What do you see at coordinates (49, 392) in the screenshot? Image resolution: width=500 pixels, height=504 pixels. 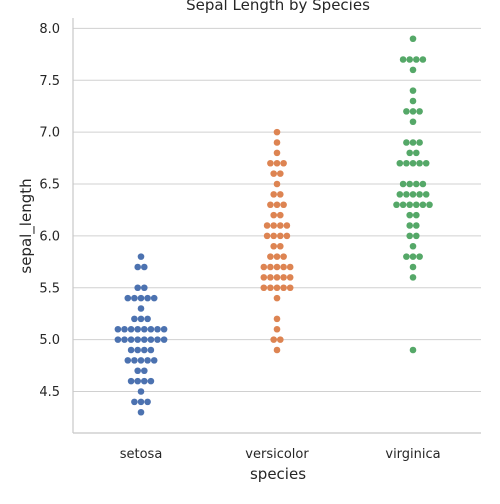 I see `y-tick-label: 4.5` at bounding box center [49, 392].